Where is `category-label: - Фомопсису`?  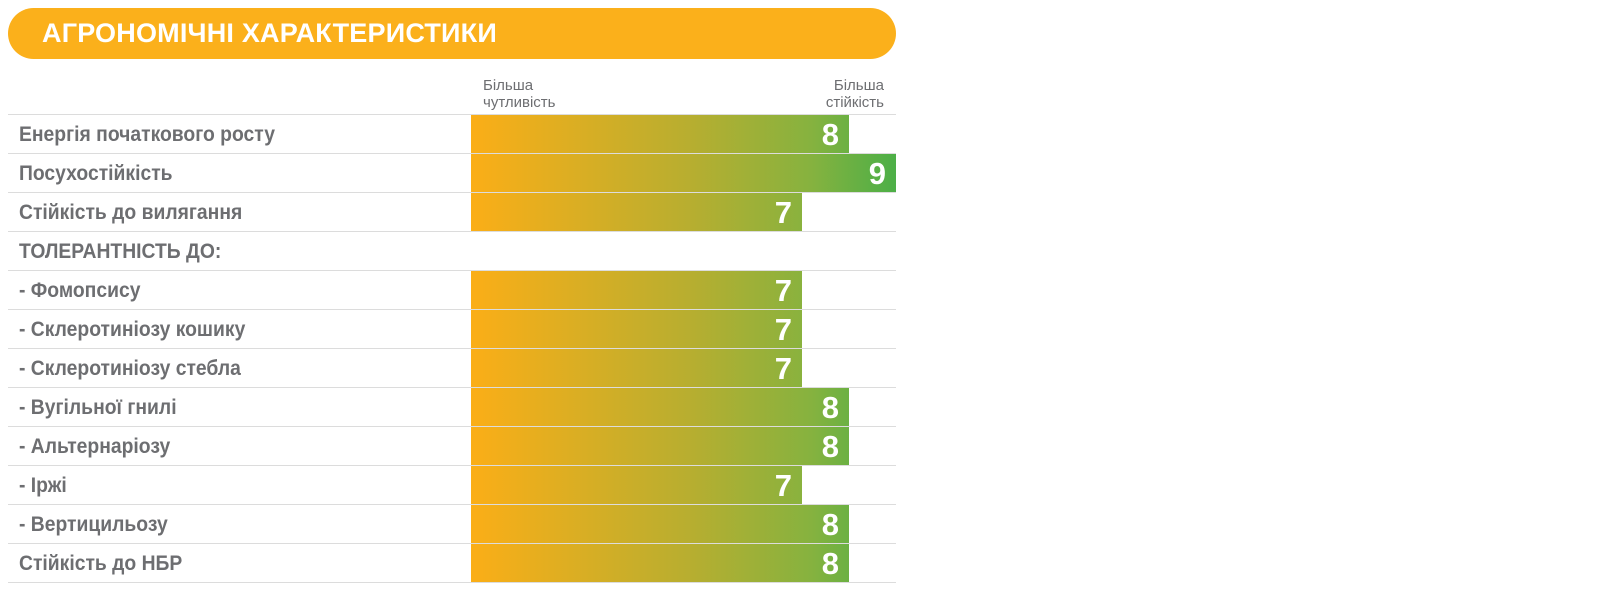 category-label: - Фомопсису is located at coordinates (80, 290).